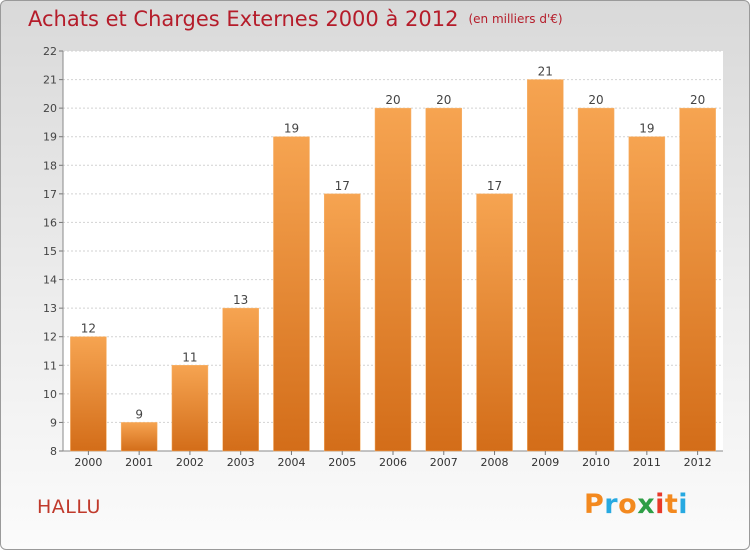  Describe the element at coordinates (241, 462) in the screenshot. I see `x-tick-label: 2003` at that location.